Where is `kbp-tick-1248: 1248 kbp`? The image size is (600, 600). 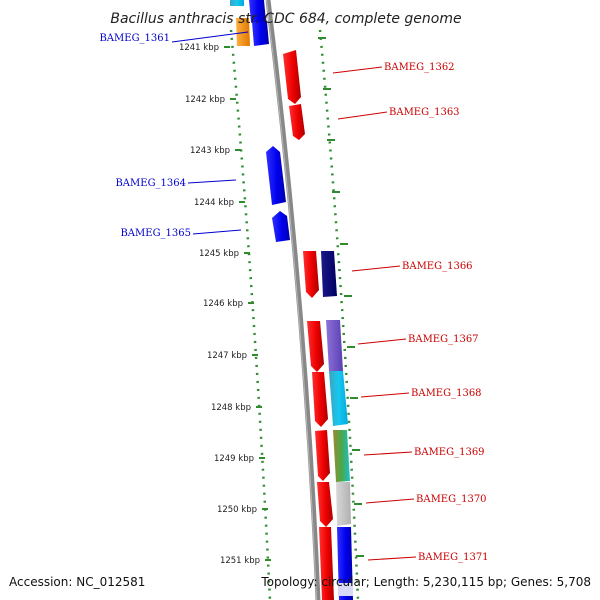 kbp-tick-1248: 1248 kbp is located at coordinates (236, 408).